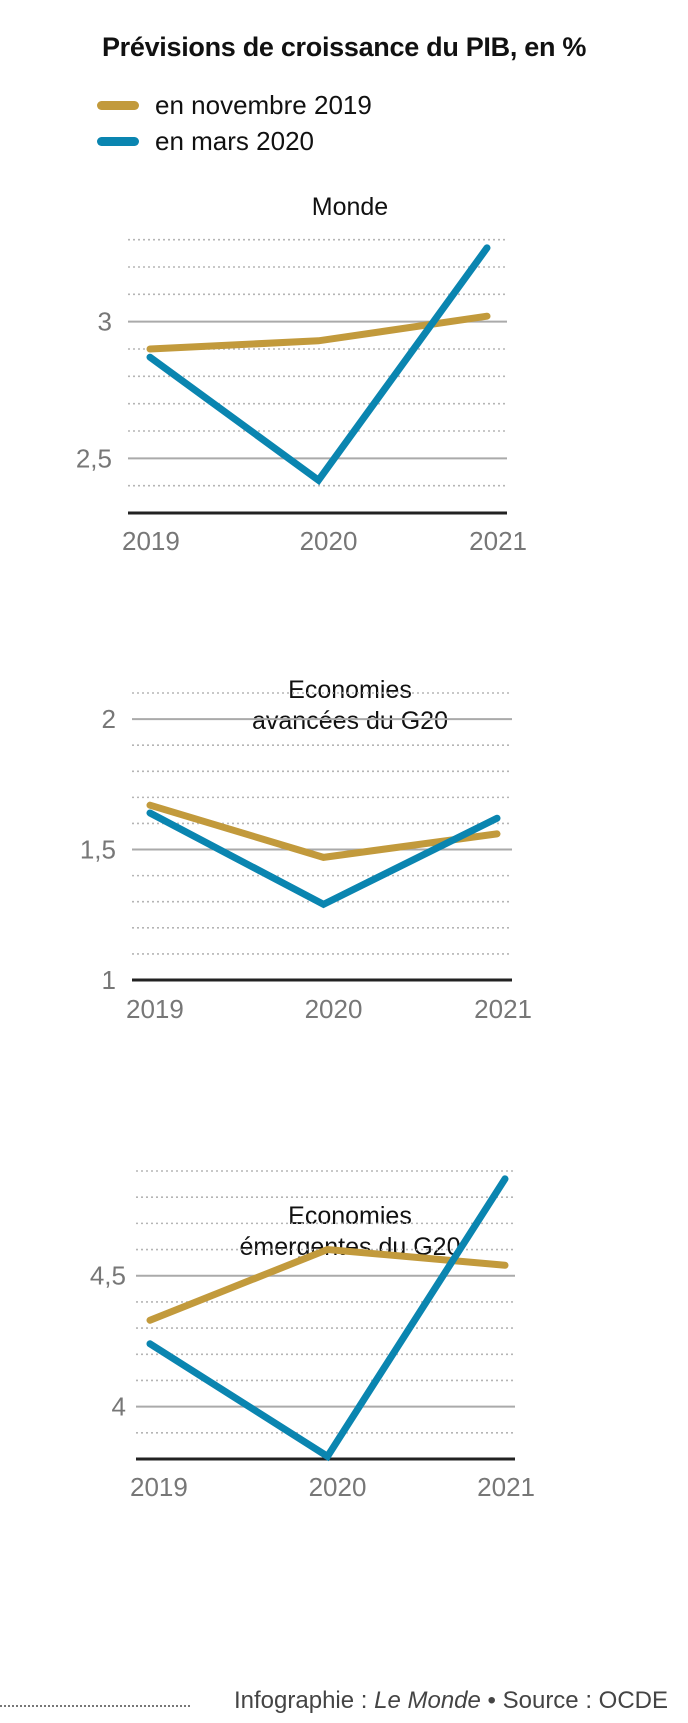 This screenshot has height=1723, width=688. What do you see at coordinates (109, 719) in the screenshot?
I see `y-tick-label: 2` at bounding box center [109, 719].